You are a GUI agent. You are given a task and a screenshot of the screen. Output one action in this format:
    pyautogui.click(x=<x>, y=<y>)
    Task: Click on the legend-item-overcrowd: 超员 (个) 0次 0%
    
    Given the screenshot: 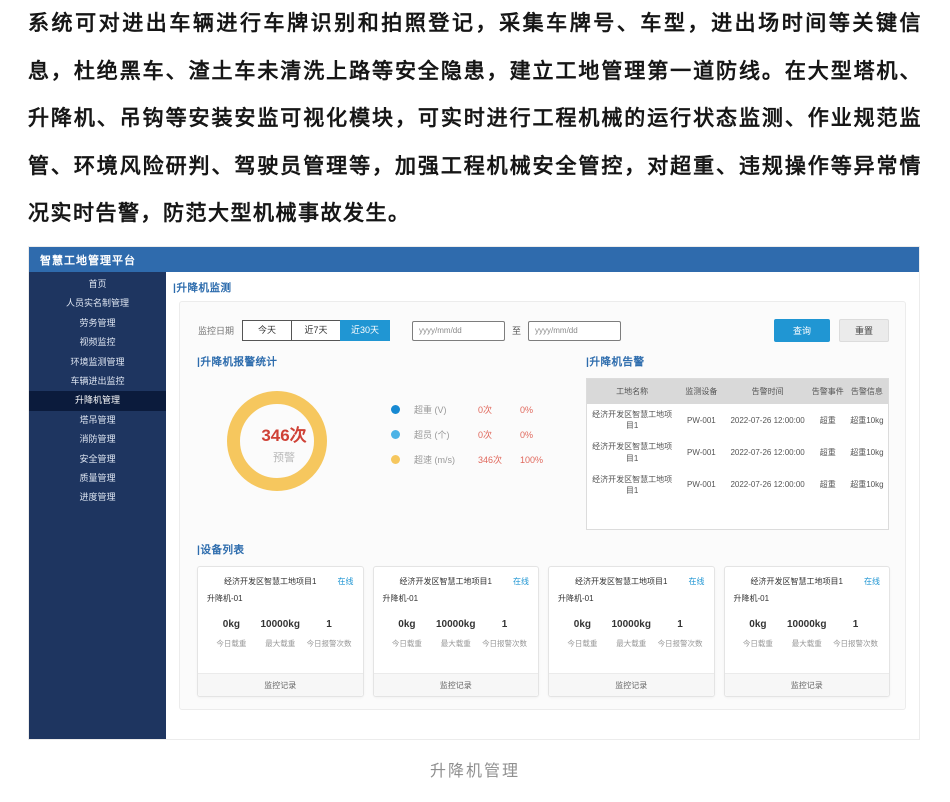 What is the action you would take?
    pyautogui.click(x=467, y=434)
    